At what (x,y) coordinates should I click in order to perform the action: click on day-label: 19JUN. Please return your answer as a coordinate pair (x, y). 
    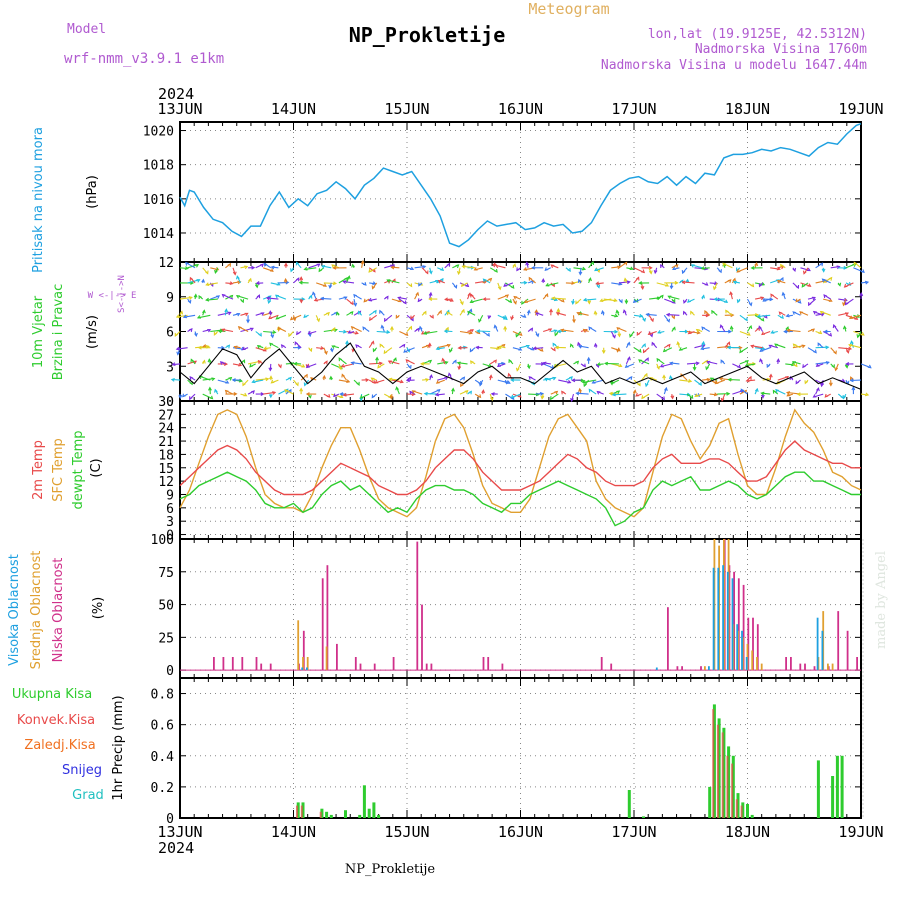
    Looking at the image, I should click on (860, 832).